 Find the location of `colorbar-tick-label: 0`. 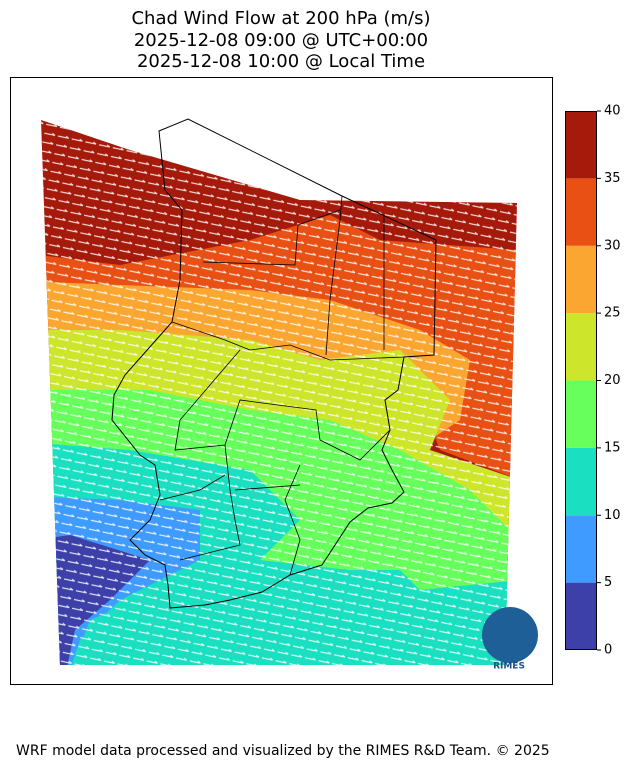

colorbar-tick-label: 0 is located at coordinates (608, 650).